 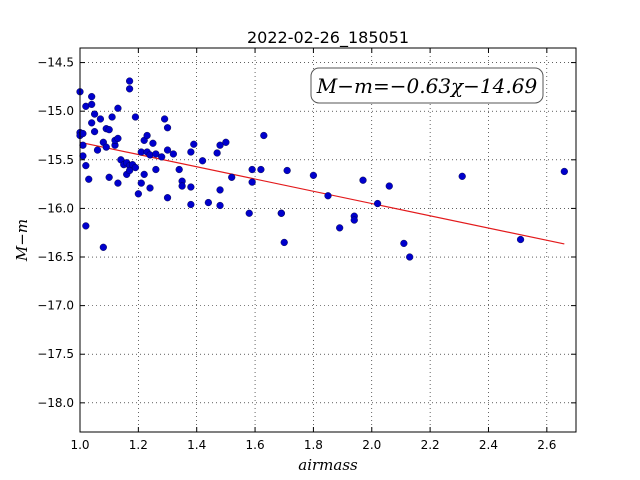 What do you see at coordinates (79, 445) in the screenshot?
I see `x-tick-label: 1.0` at bounding box center [79, 445].